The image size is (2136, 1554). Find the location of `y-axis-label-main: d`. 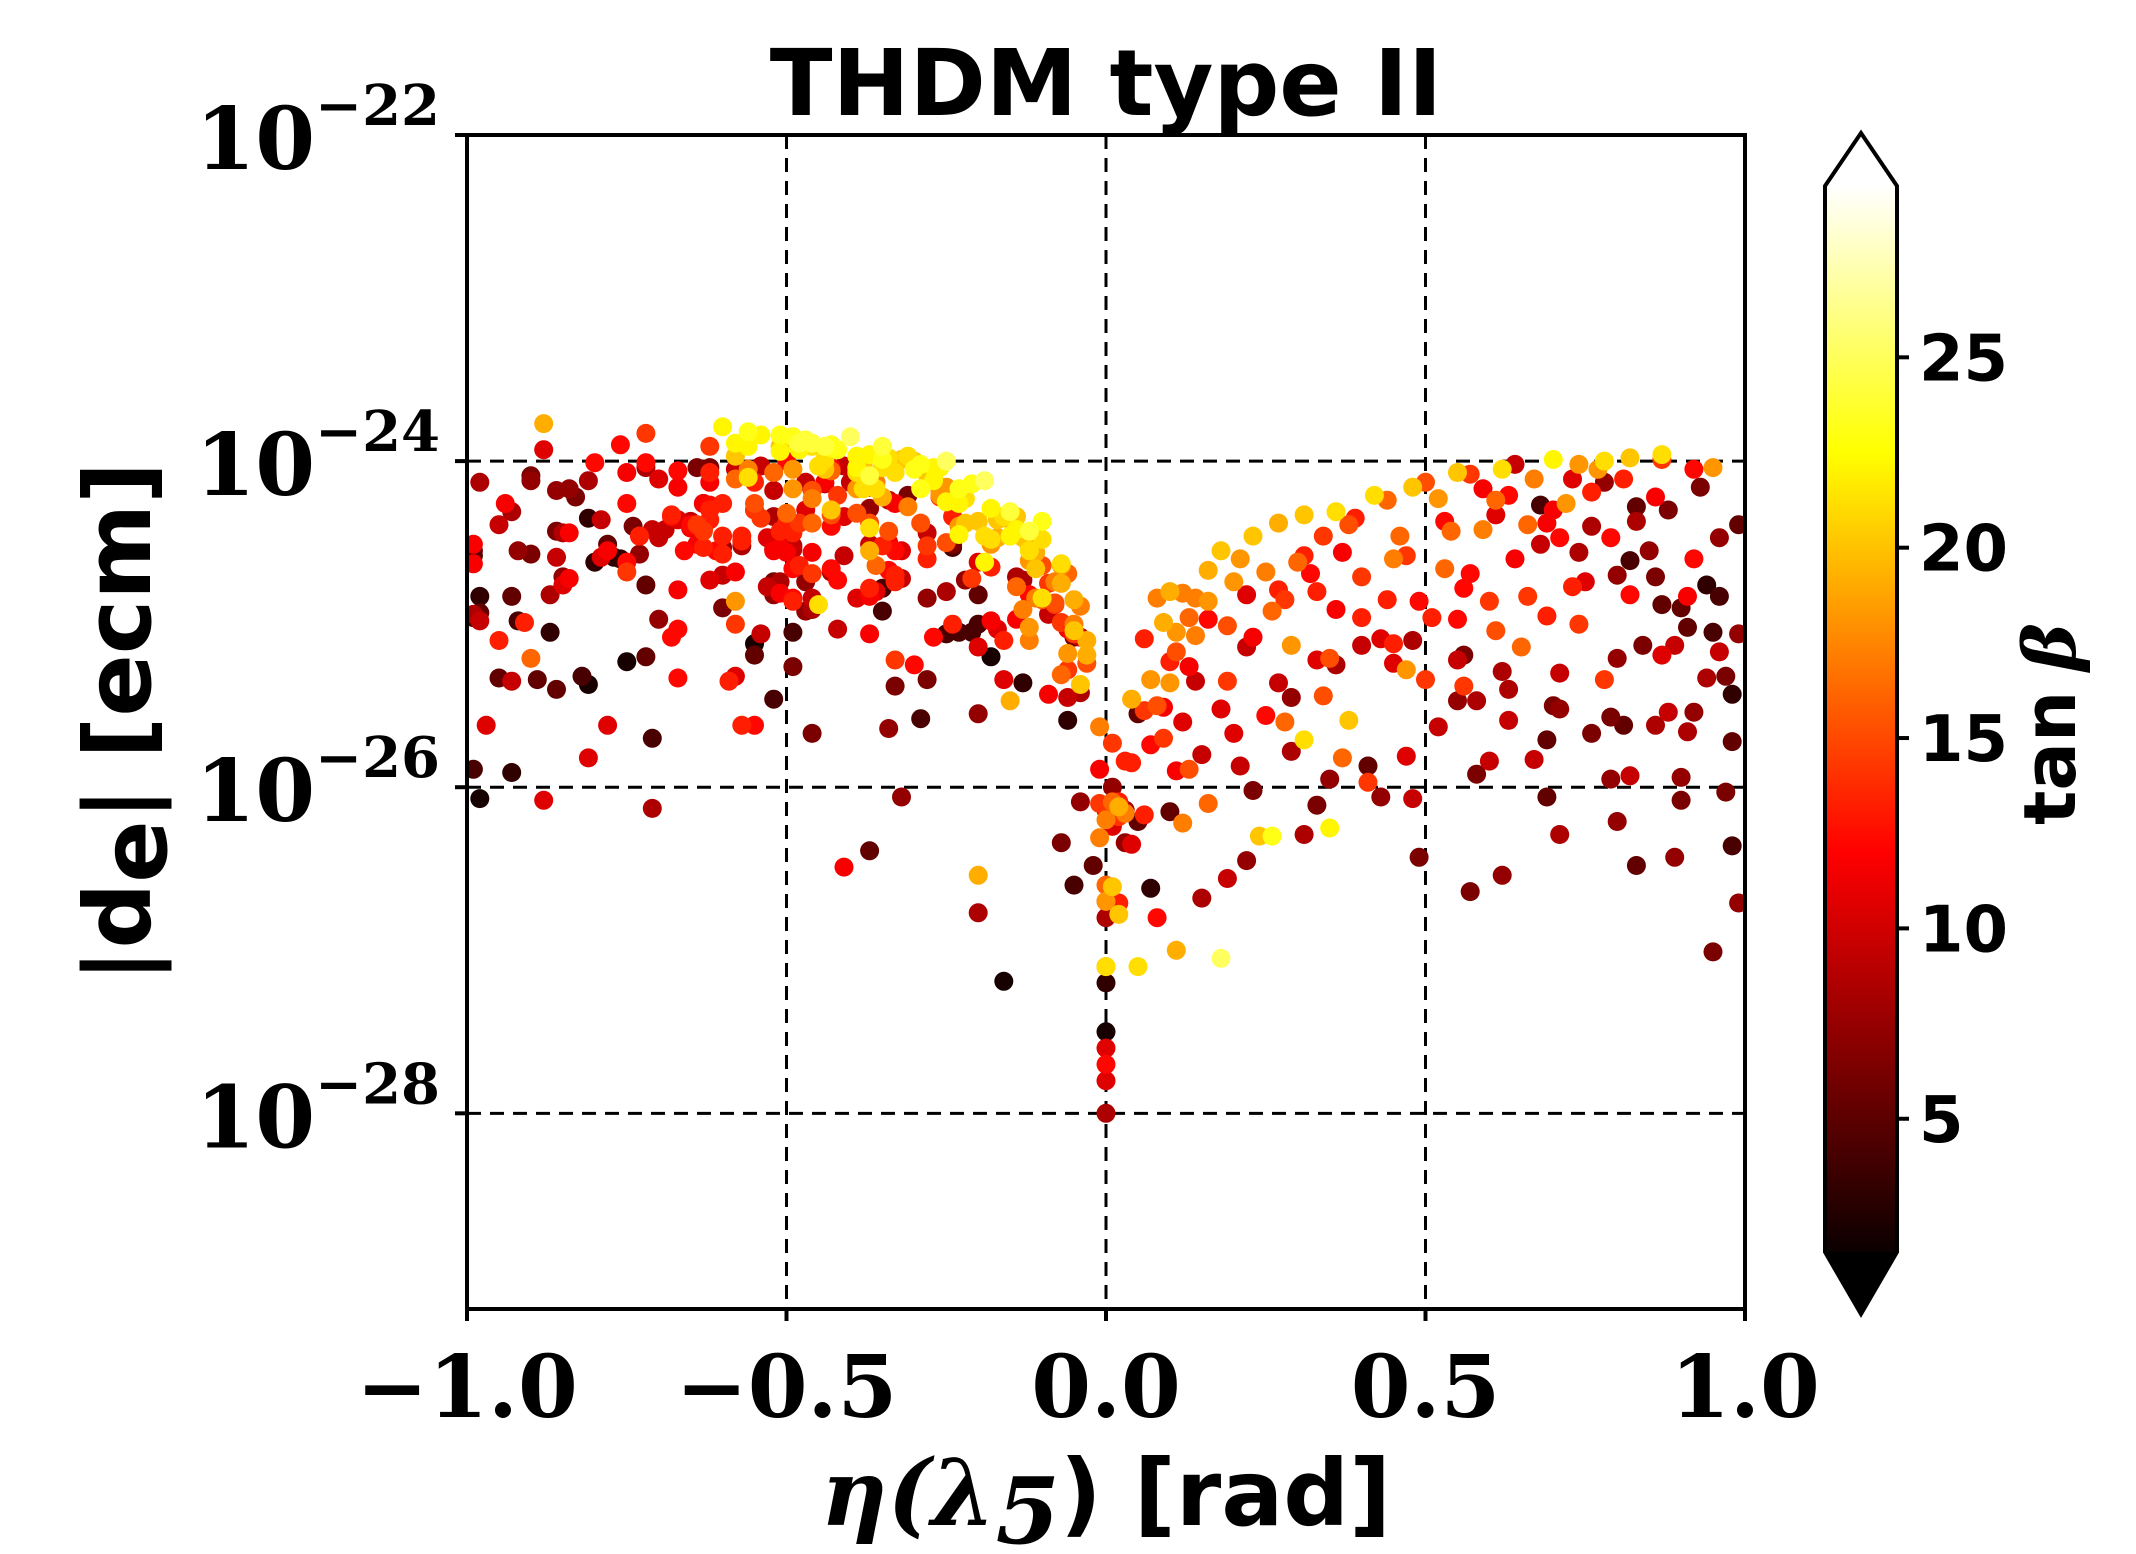

y-axis-label-main: d is located at coordinates (118, 916).